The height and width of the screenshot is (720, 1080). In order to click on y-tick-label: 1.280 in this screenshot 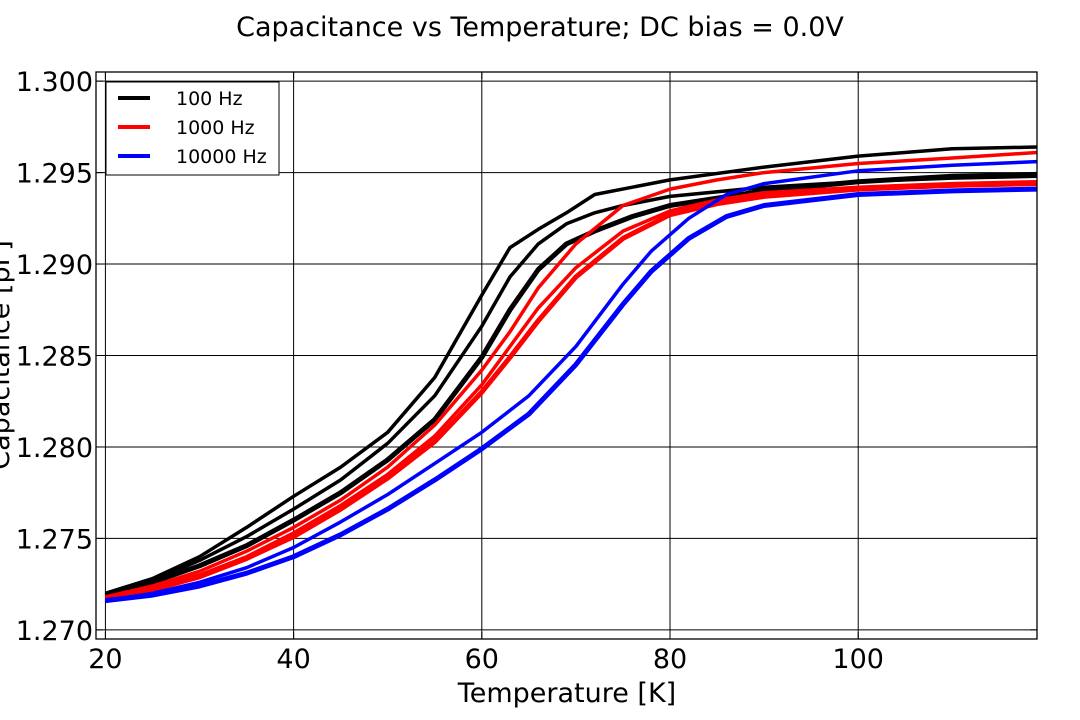, I will do `click(54, 448)`.